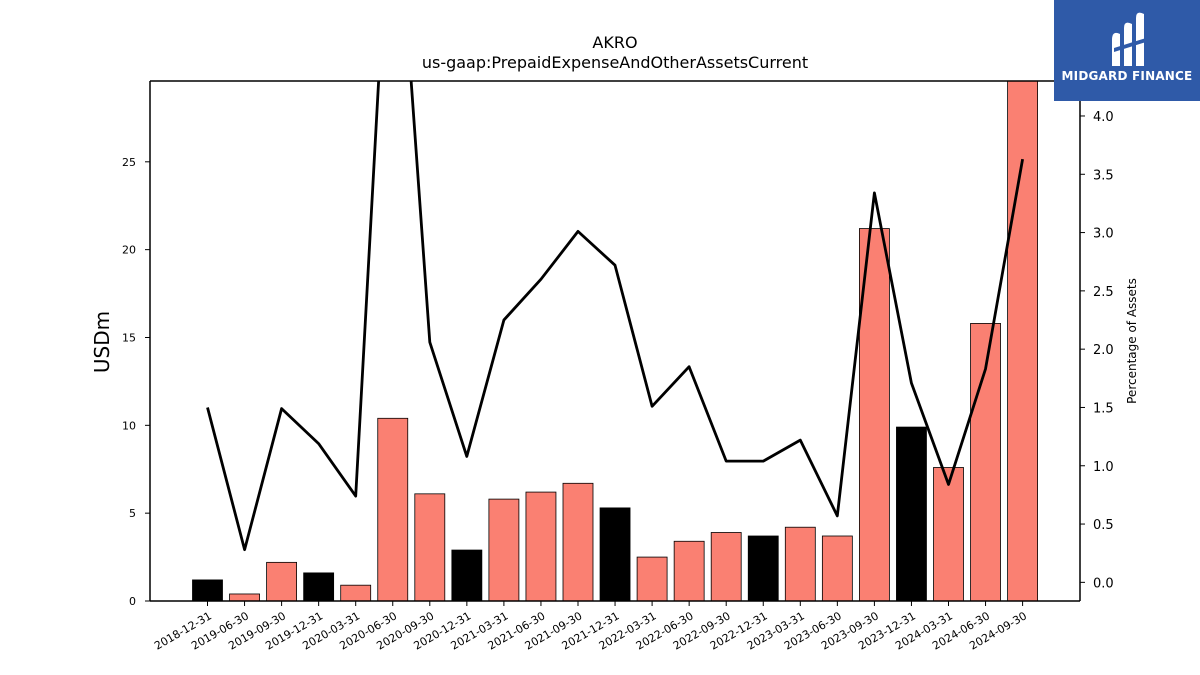  Describe the element at coordinates (102, 342) in the screenshot. I see `y-axis-label: USDm` at that location.